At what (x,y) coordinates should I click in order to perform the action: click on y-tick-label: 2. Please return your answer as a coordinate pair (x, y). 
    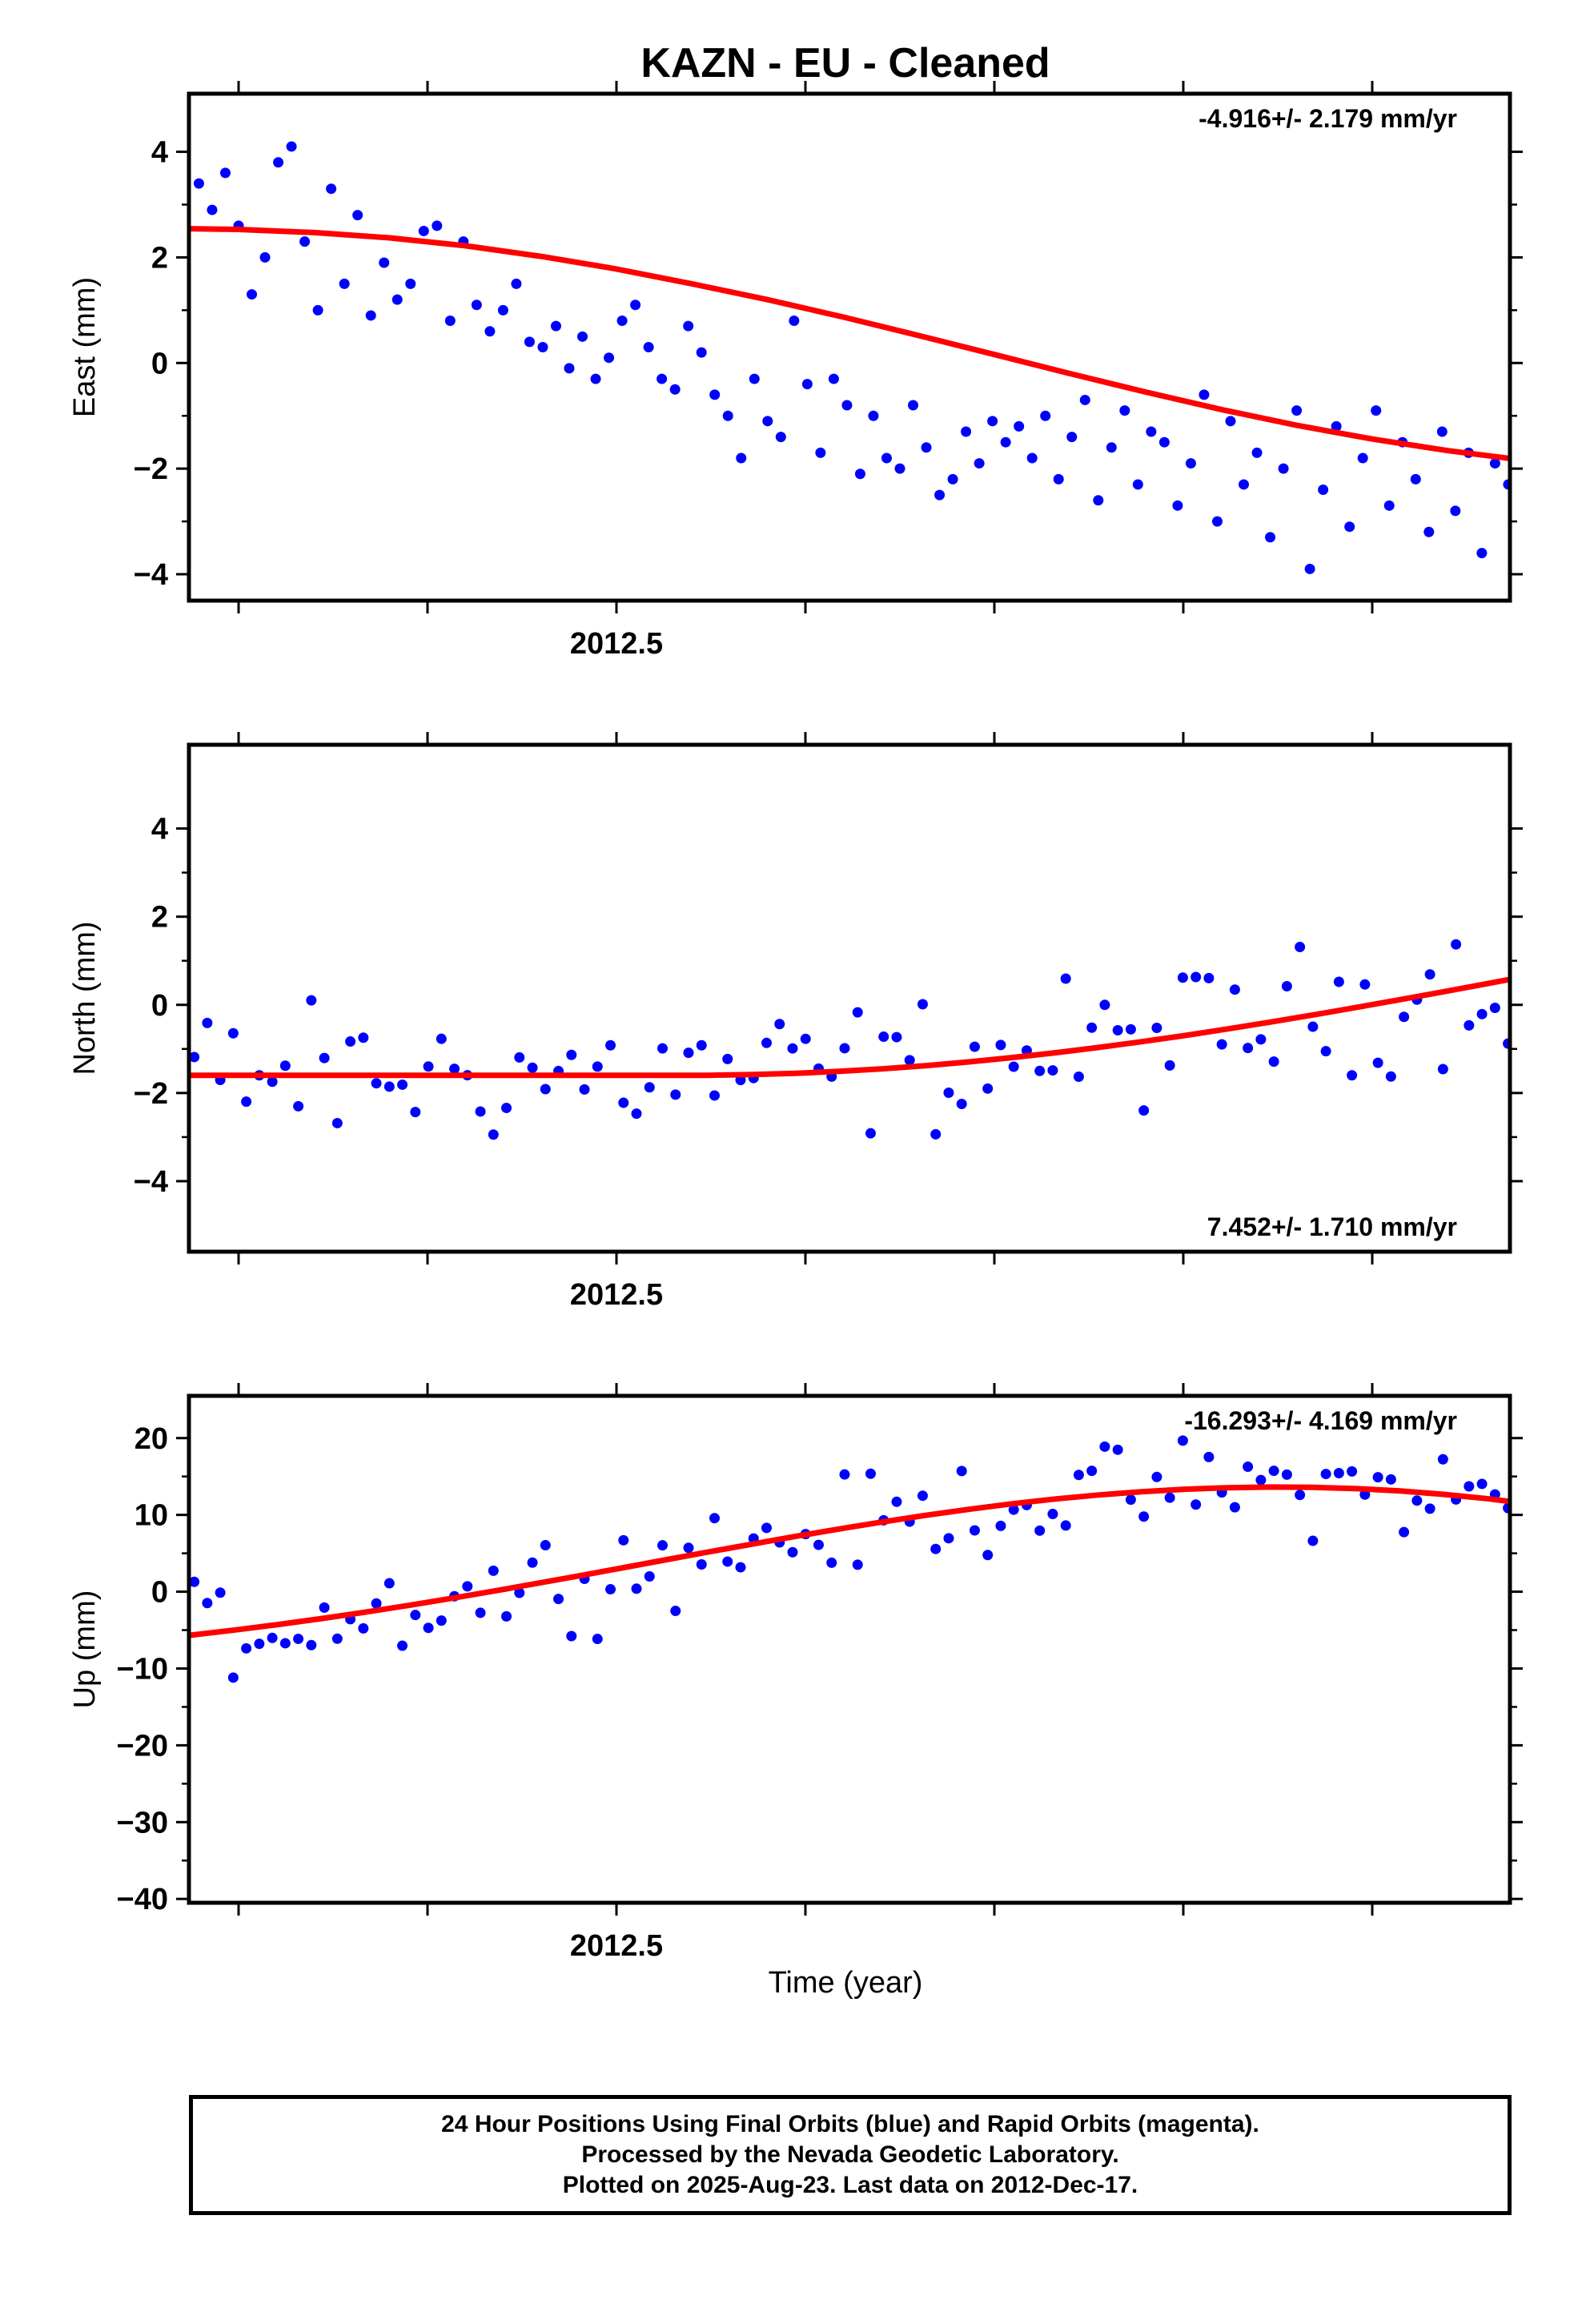
    Looking at the image, I should click on (159, 258).